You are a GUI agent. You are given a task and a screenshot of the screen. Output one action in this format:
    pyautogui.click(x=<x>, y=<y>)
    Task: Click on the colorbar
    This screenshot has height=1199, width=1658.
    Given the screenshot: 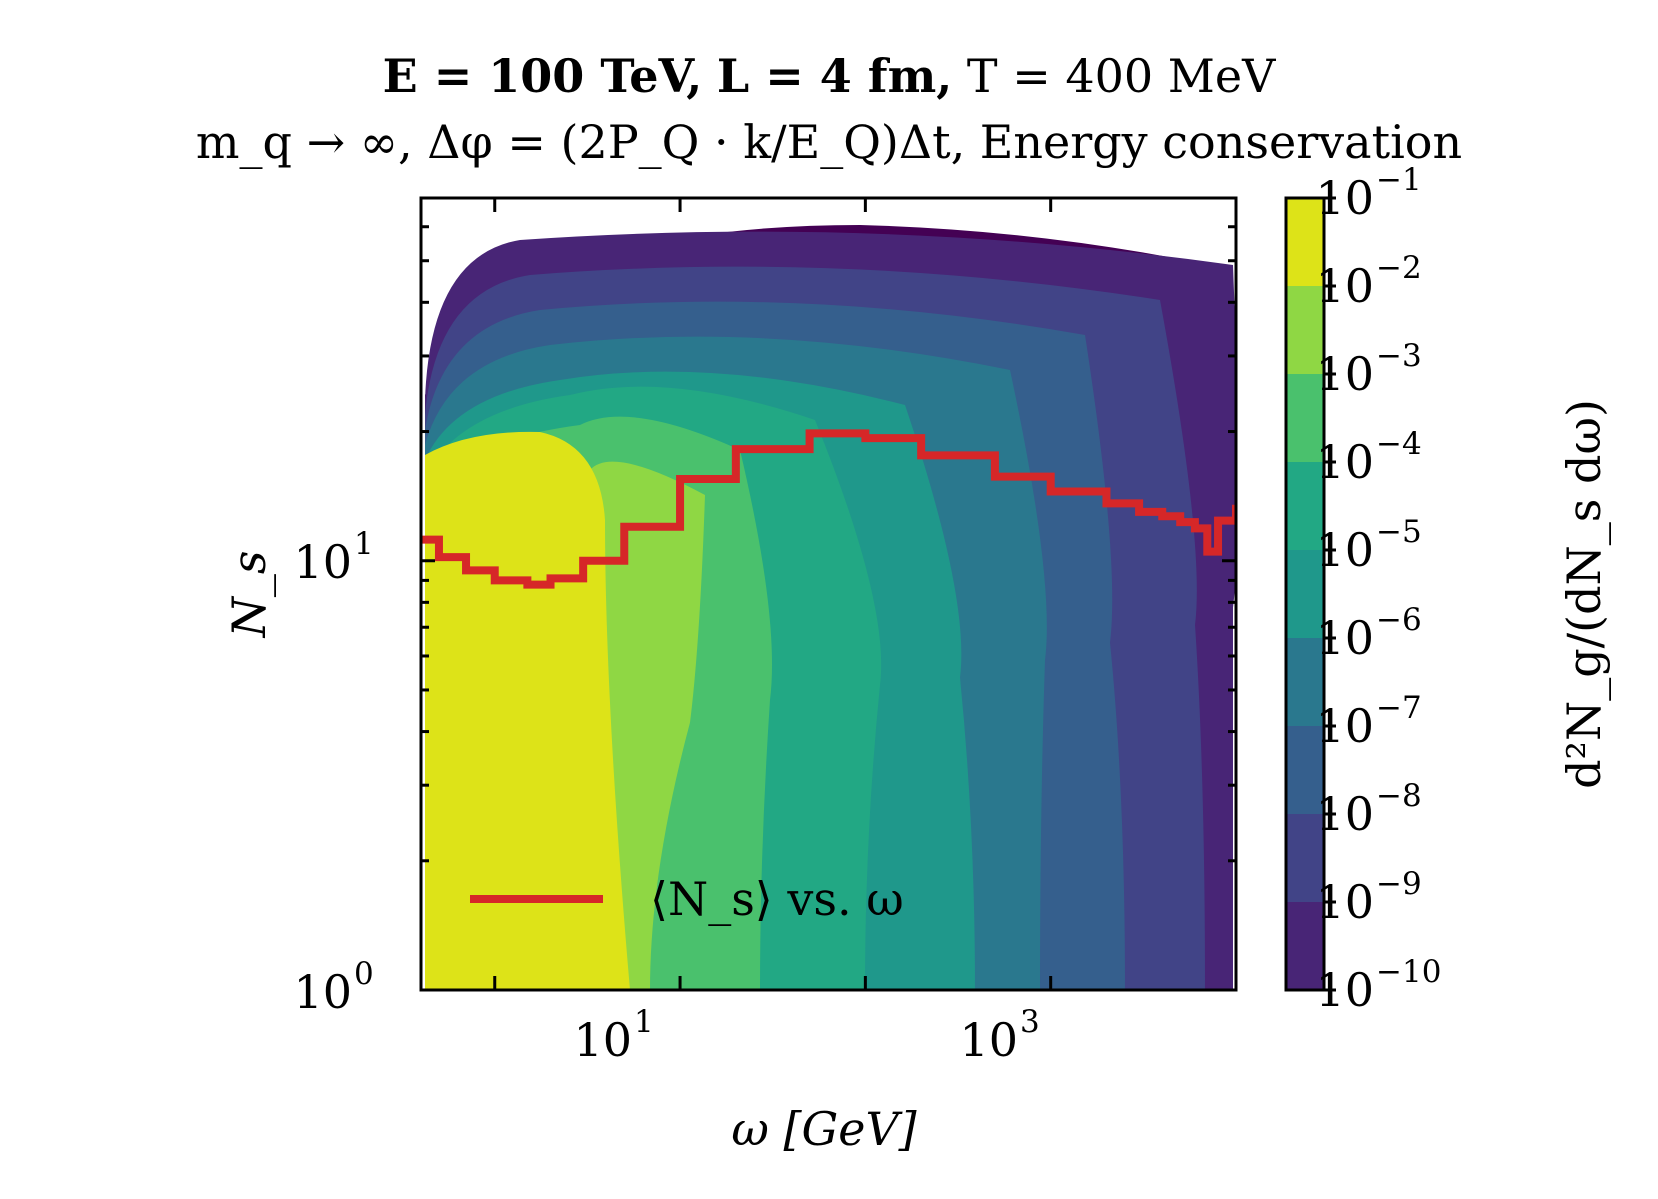 What is the action you would take?
    pyautogui.click(x=1305, y=594)
    